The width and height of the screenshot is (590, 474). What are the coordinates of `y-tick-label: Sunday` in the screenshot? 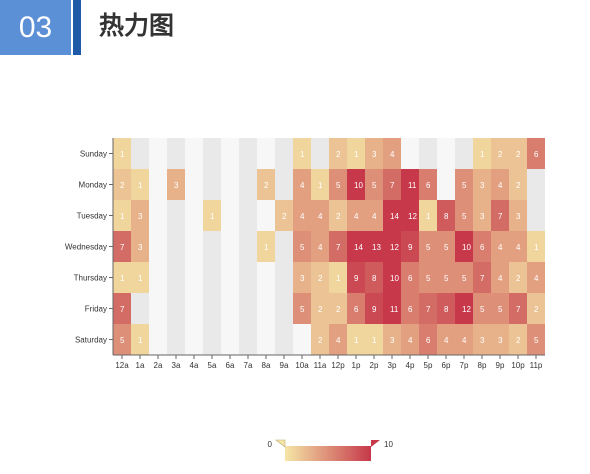 It's located at (93, 154).